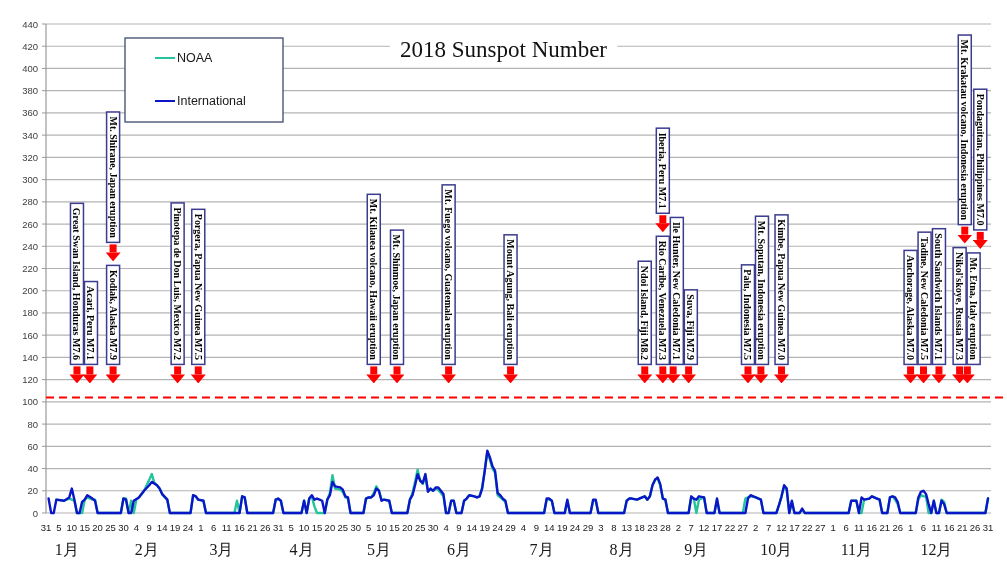 Image resolution: width=1007 pixels, height=566 pixels. What do you see at coordinates (30, 224) in the screenshot?
I see `y-tick-label: 260` at bounding box center [30, 224].